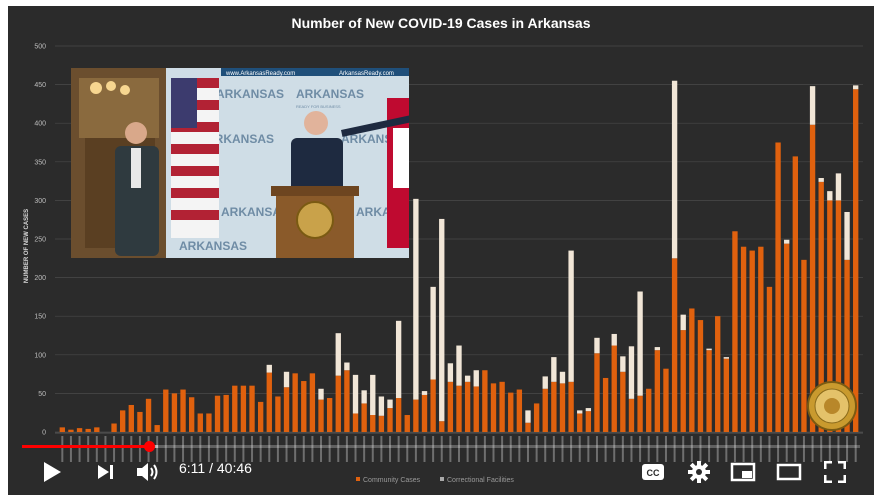  What do you see at coordinates (318, 106) in the screenshot?
I see `backdrop-tagline: READY FOR BUSINESS` at bounding box center [318, 106].